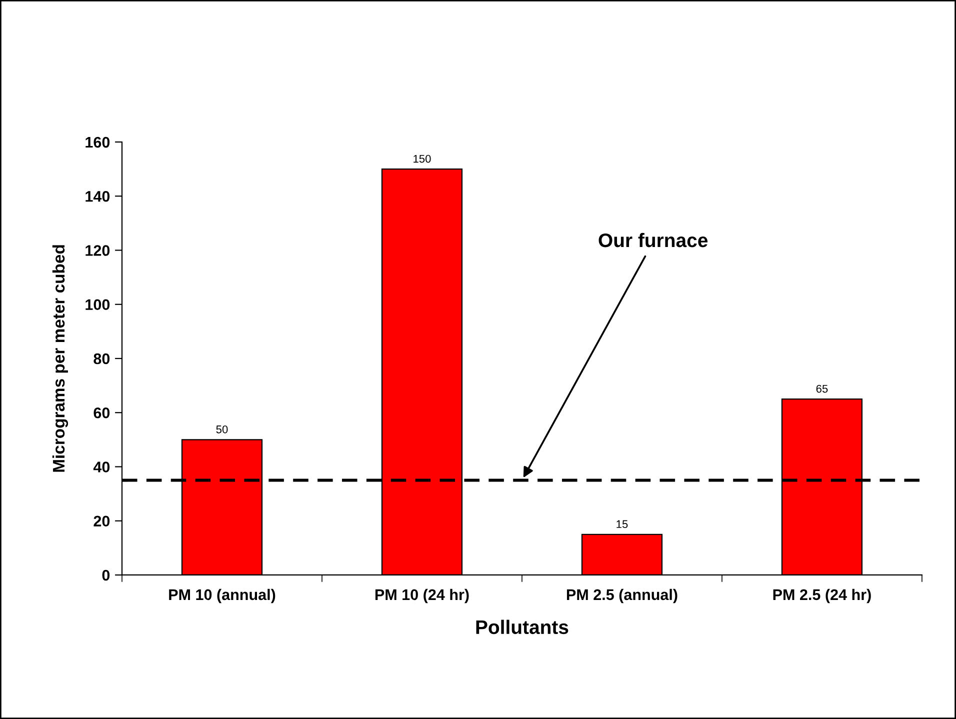  Describe the element at coordinates (822, 388) in the screenshot. I see `data-label: 65` at that location.